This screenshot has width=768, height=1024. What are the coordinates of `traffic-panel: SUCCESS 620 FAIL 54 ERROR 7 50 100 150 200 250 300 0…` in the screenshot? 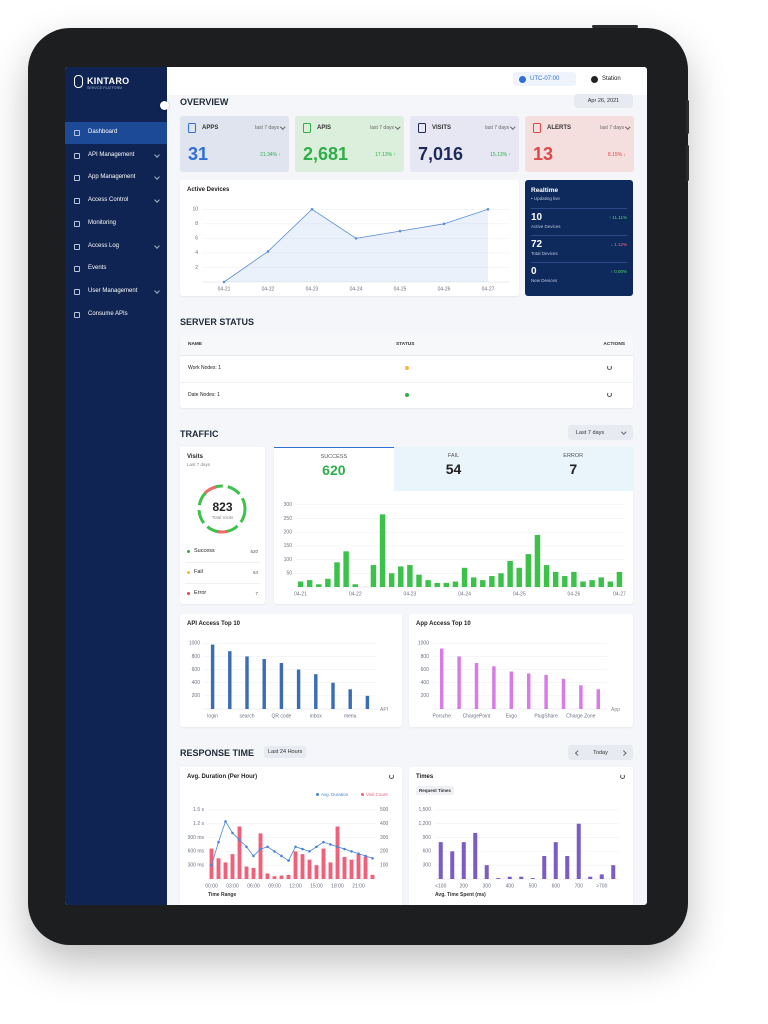 It's located at (454, 525).